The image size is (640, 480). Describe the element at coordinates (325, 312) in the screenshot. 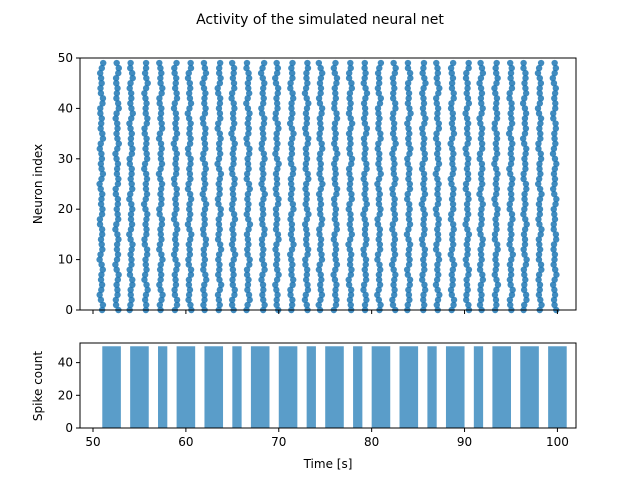

I see `raster-x-ticks` at that location.